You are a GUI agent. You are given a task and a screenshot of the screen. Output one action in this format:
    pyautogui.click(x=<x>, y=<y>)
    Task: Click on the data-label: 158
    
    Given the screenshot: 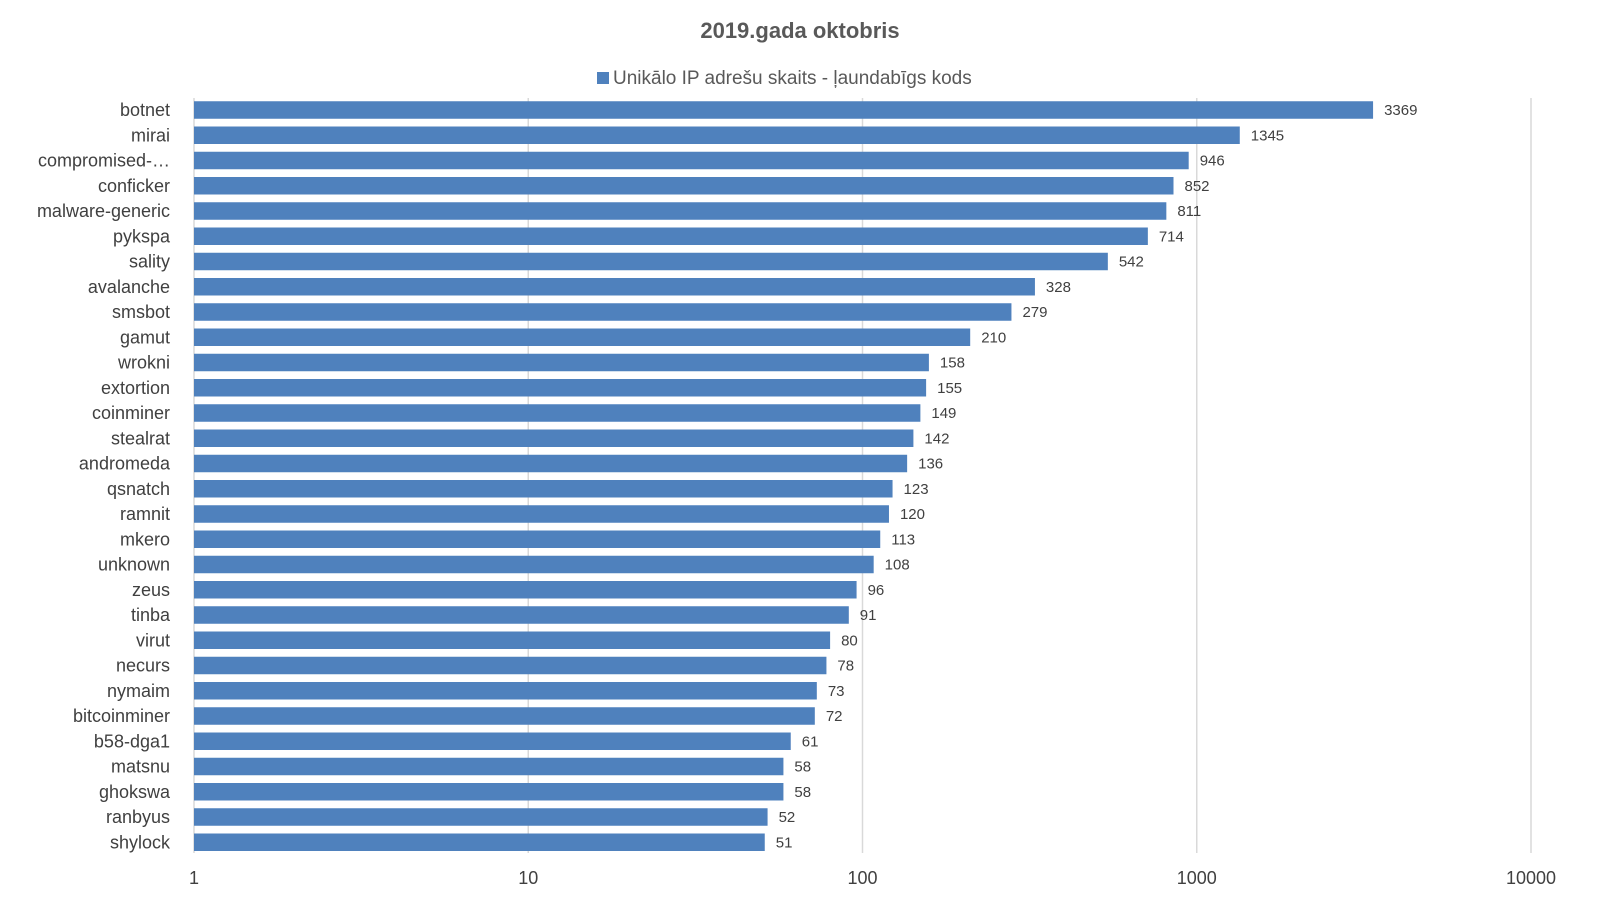 What is the action you would take?
    pyautogui.click(x=952, y=363)
    